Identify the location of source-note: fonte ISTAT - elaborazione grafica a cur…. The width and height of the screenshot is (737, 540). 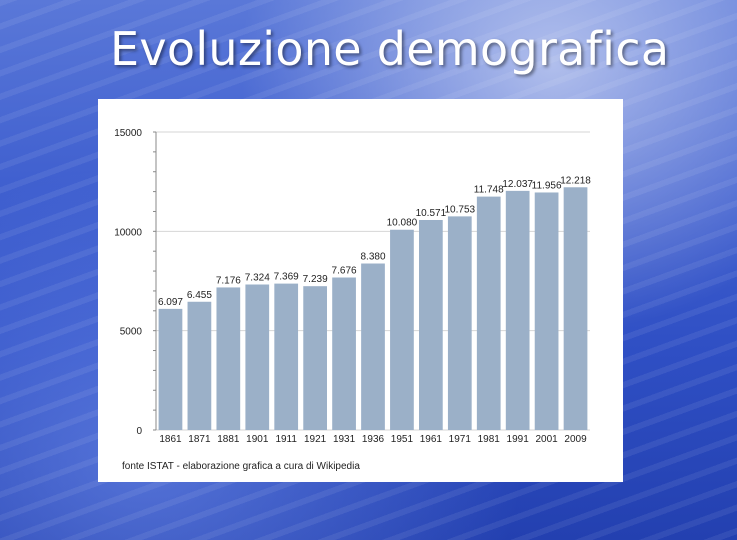
(241, 466).